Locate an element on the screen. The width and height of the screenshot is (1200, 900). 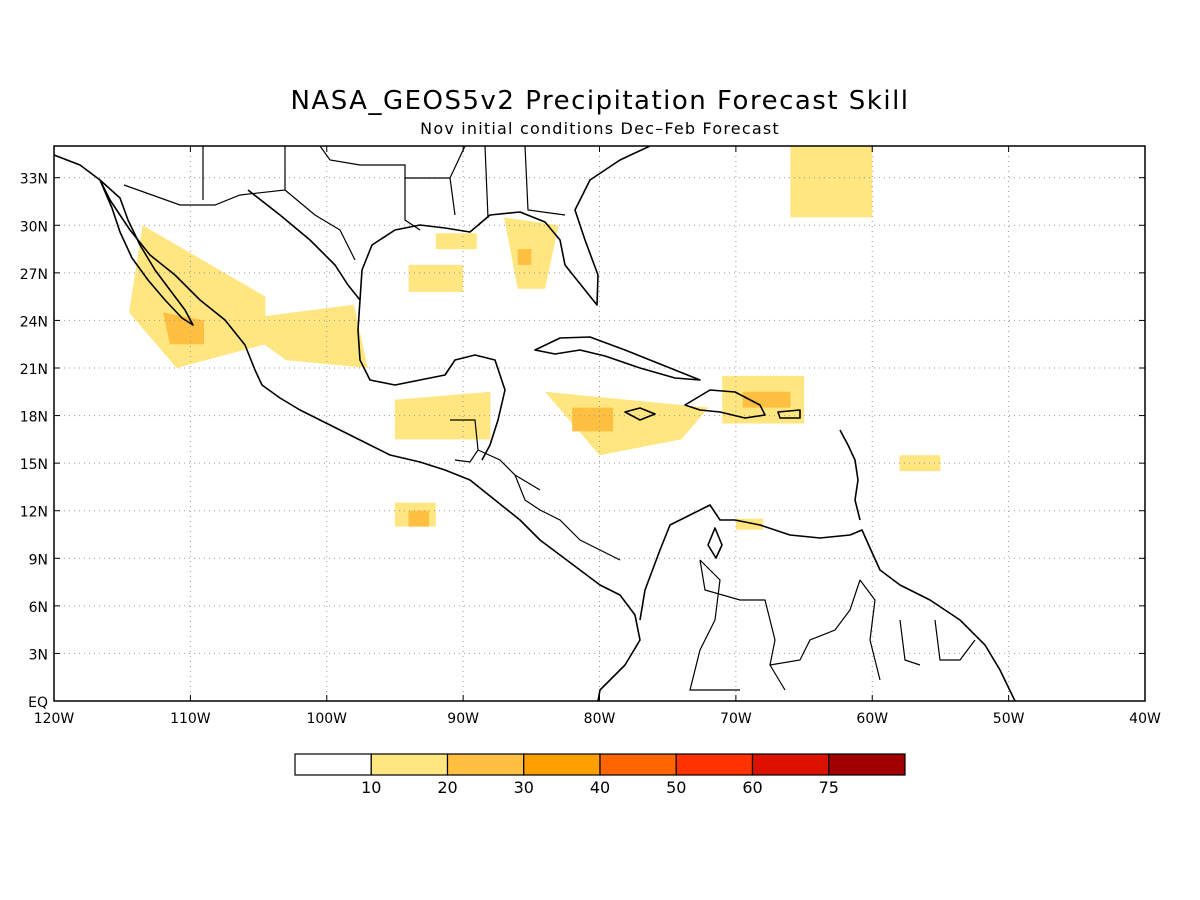
colorbar-label: 50 is located at coordinates (676, 787).